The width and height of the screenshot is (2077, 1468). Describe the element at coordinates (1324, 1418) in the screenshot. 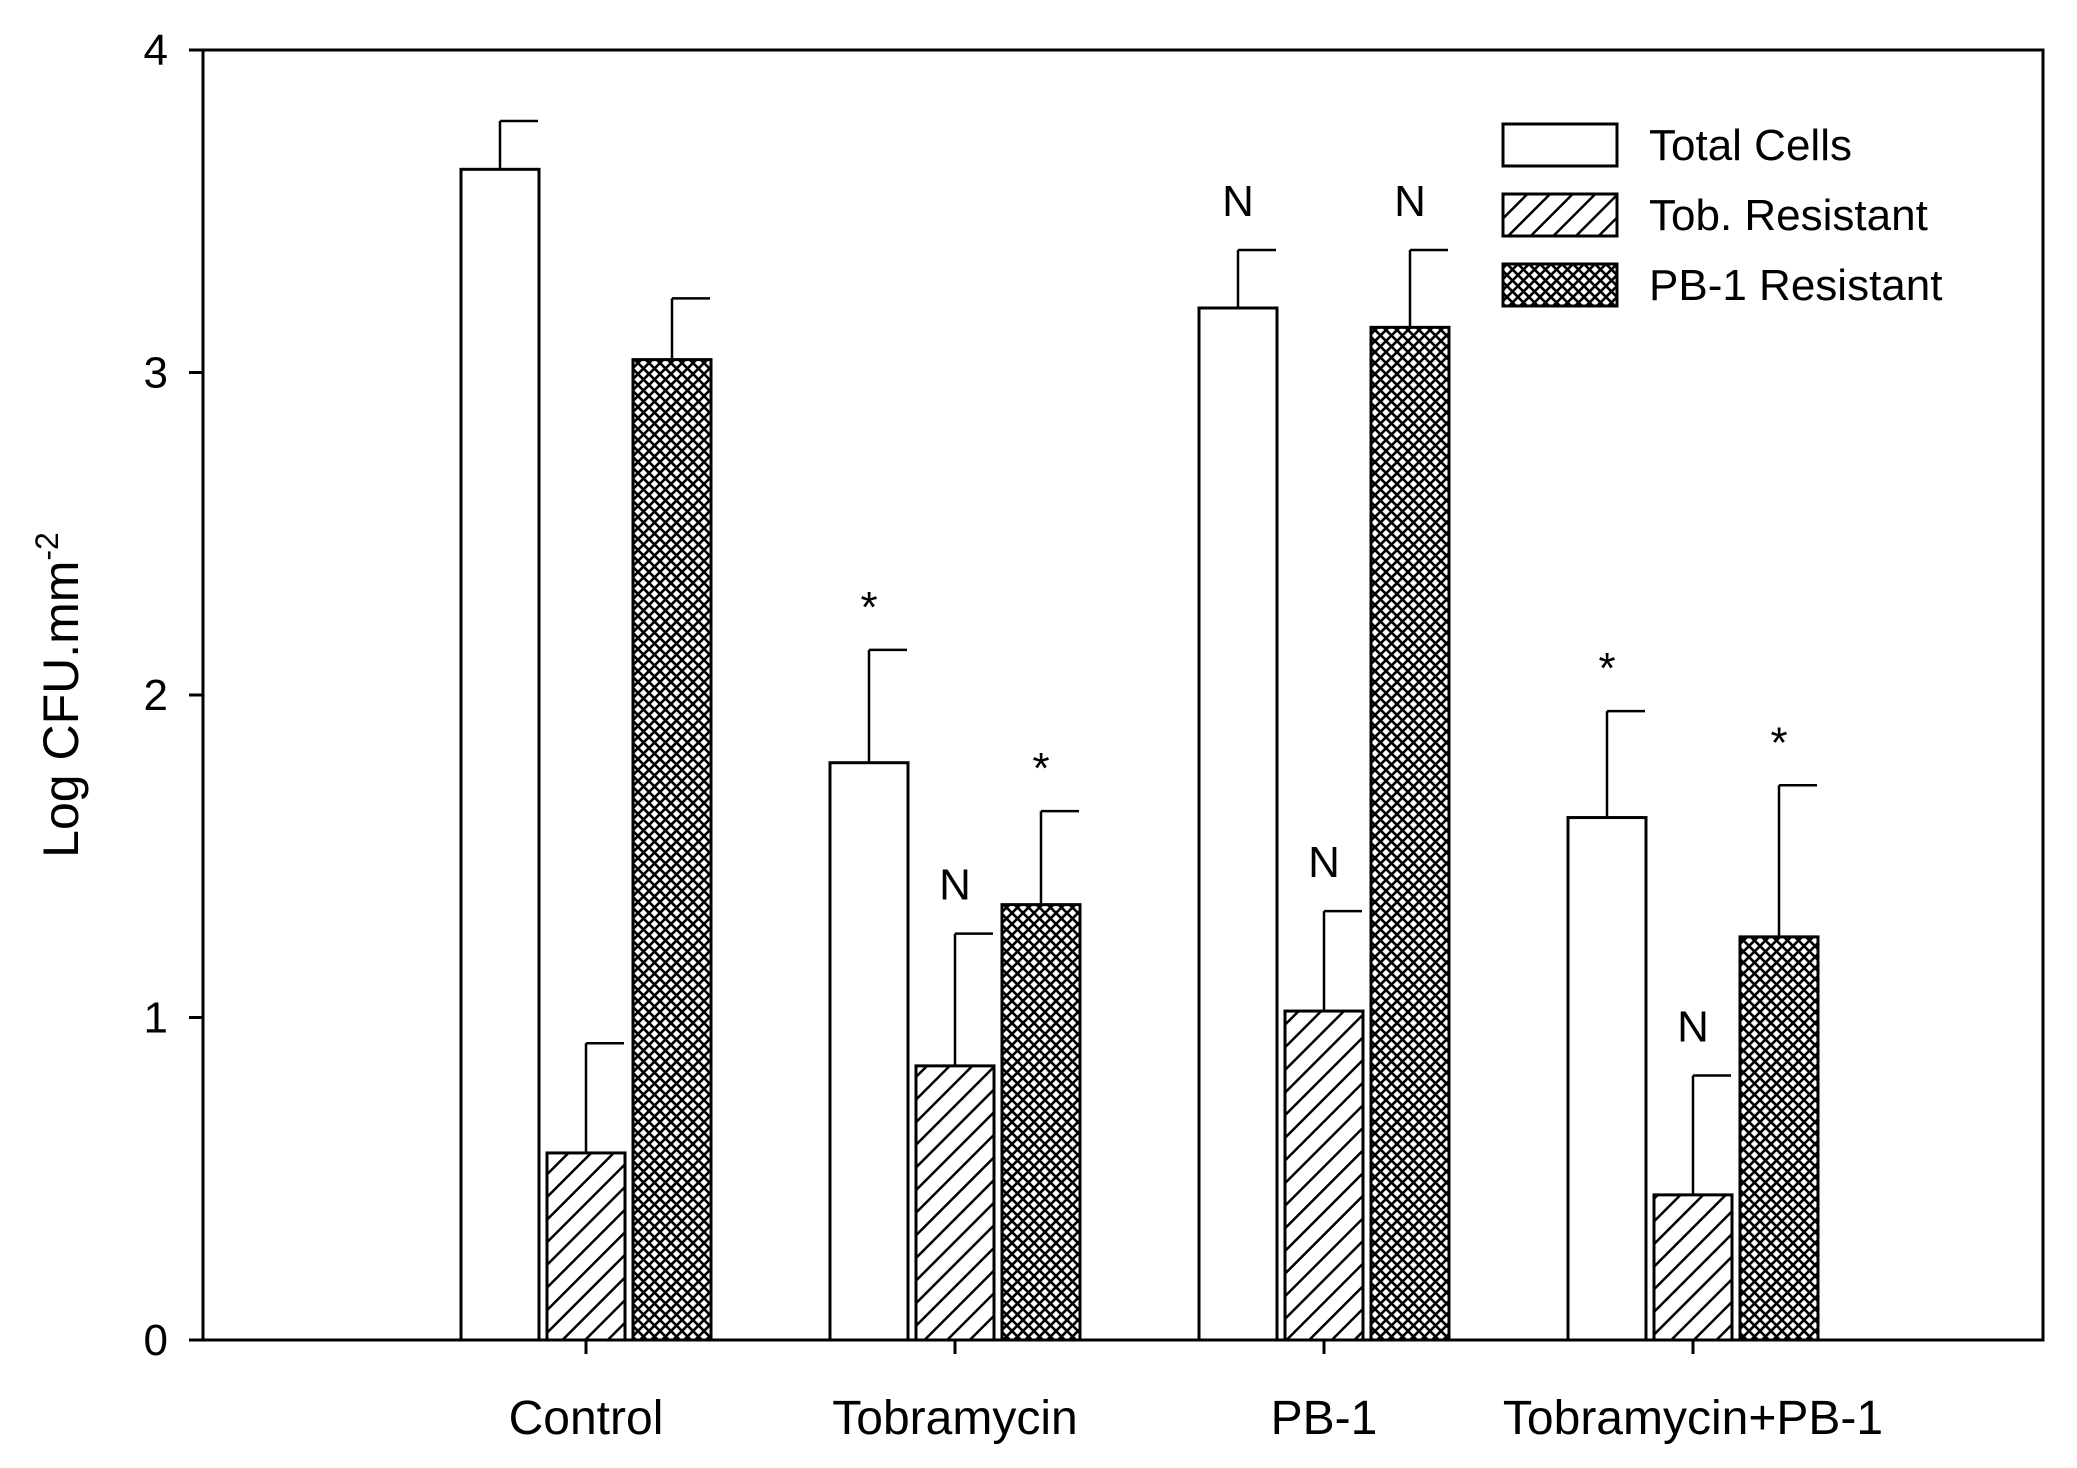

I see `x-tick-label: PB-1` at that location.